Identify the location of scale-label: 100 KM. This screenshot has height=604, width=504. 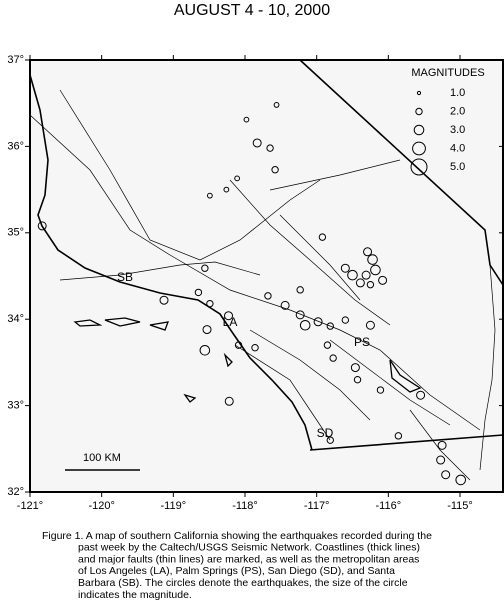
(102, 458).